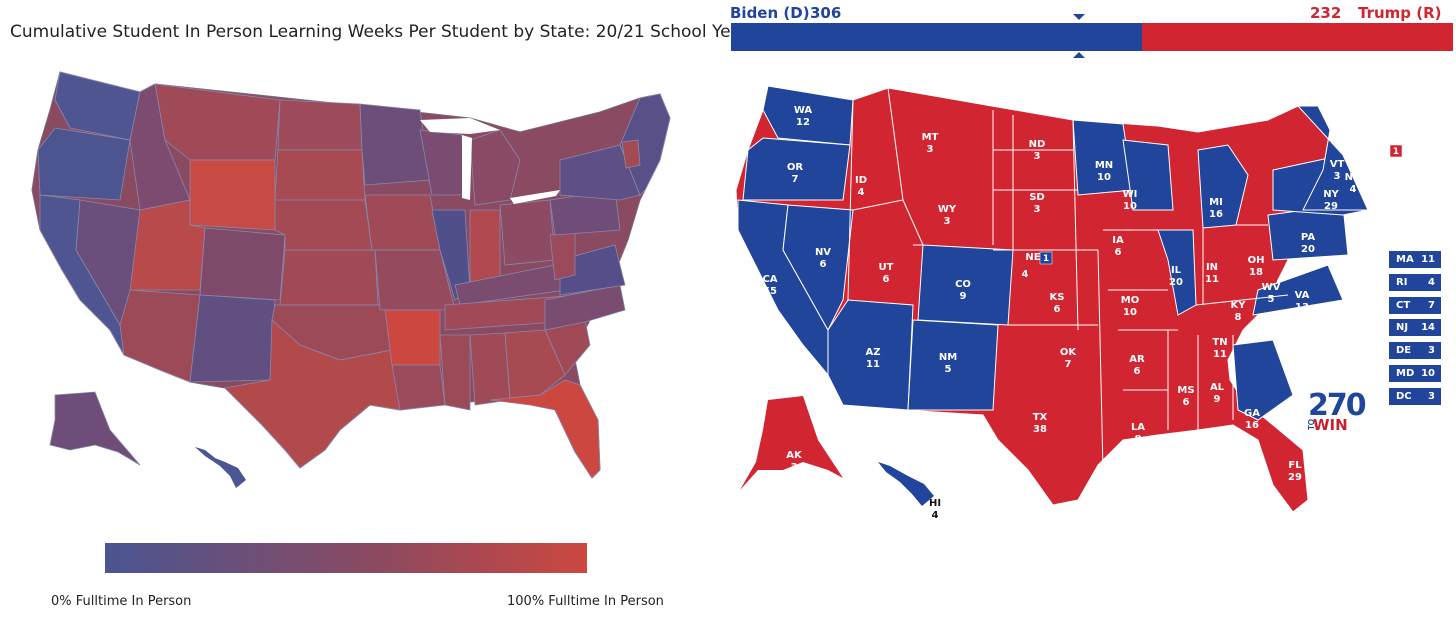 Image resolution: width=1456 pixels, height=638 pixels. What do you see at coordinates (1252, 413) in the screenshot?
I see `state-label-ga: GA` at bounding box center [1252, 413].